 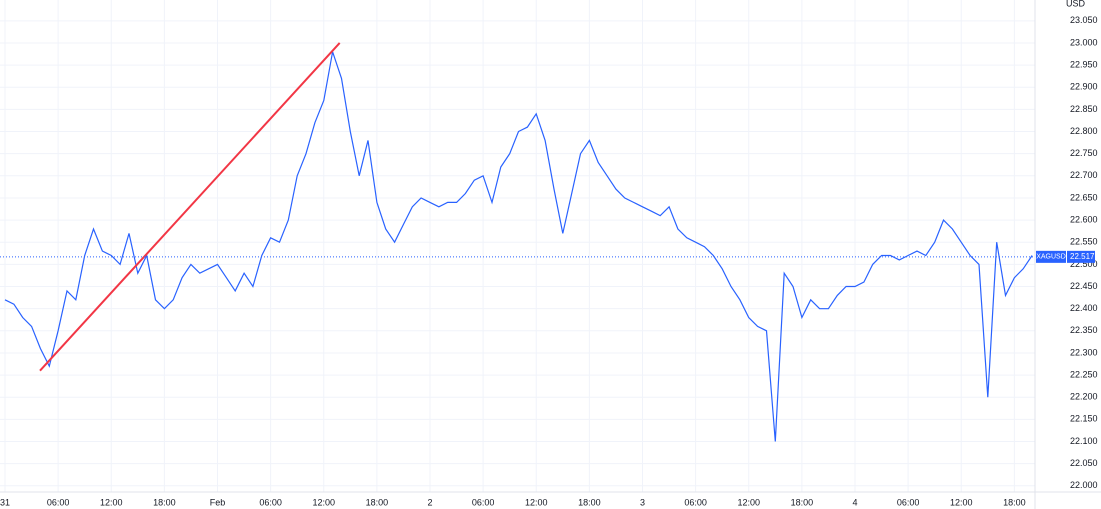 What do you see at coordinates (1084, 397) in the screenshot?
I see `y-tick-label: 22.200` at bounding box center [1084, 397].